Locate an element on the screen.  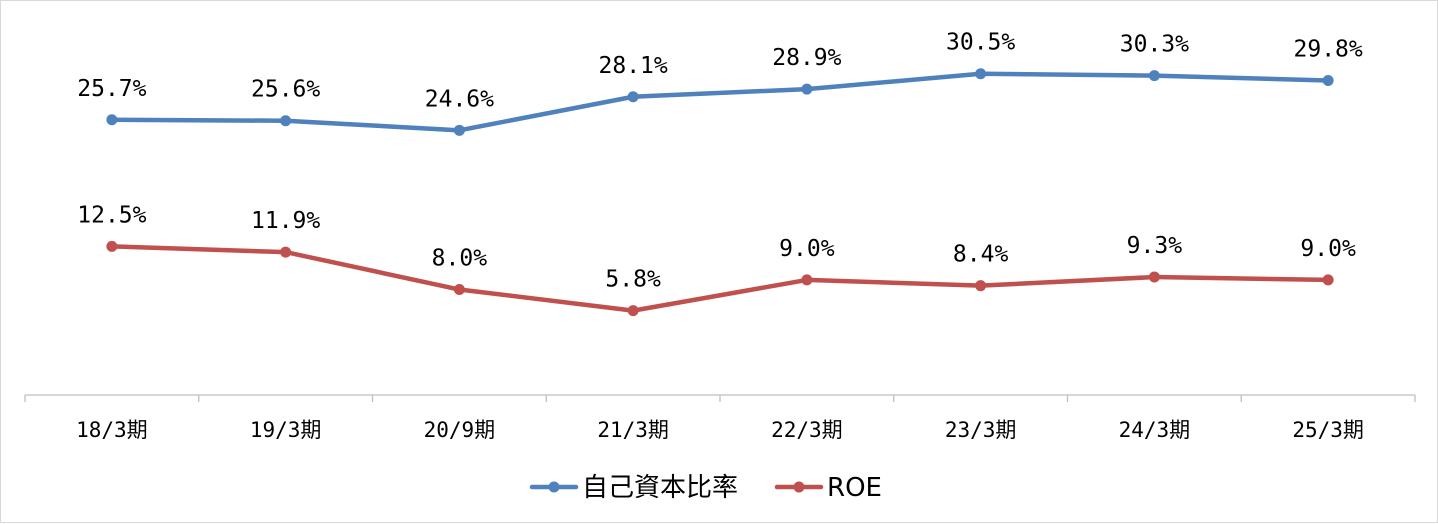
data-label: 8.0% is located at coordinates (460, 259).